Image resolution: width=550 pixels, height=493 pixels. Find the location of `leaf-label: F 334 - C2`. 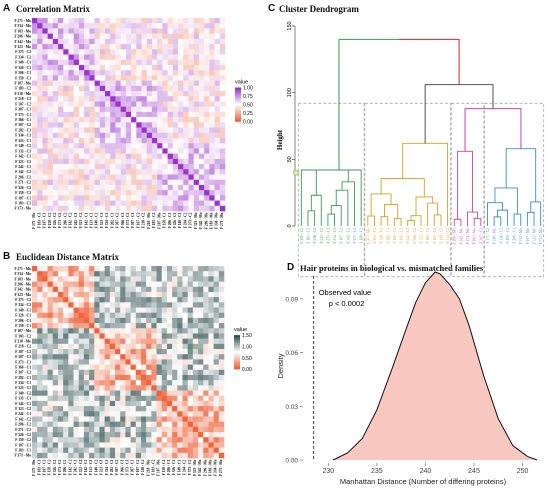

leaf-label: F 334 - C2 is located at coordinates (448, 236).